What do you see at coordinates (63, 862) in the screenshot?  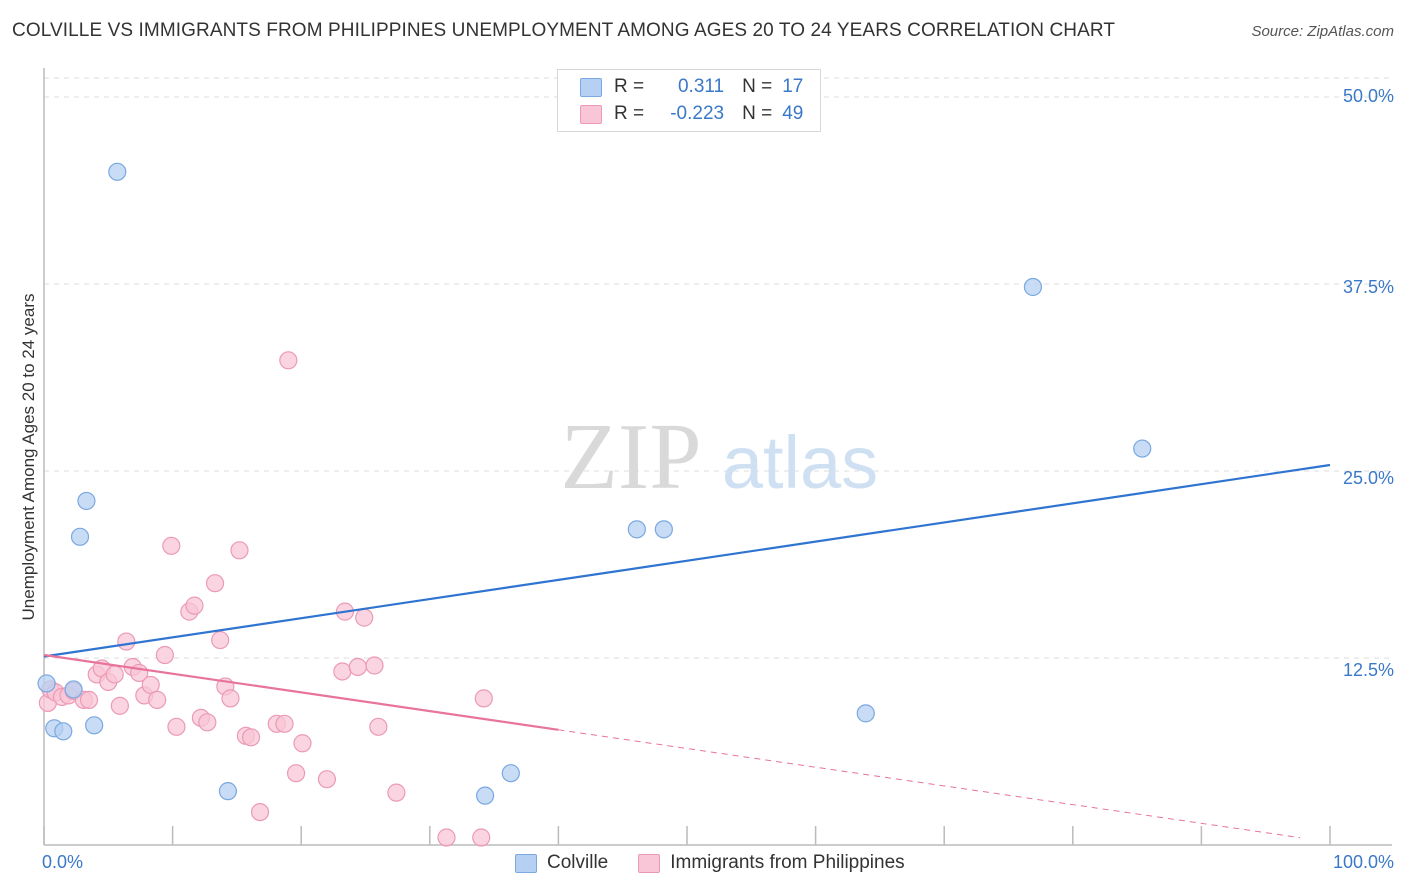 I see `x-tick-label-min: 0.0%` at bounding box center [63, 862].